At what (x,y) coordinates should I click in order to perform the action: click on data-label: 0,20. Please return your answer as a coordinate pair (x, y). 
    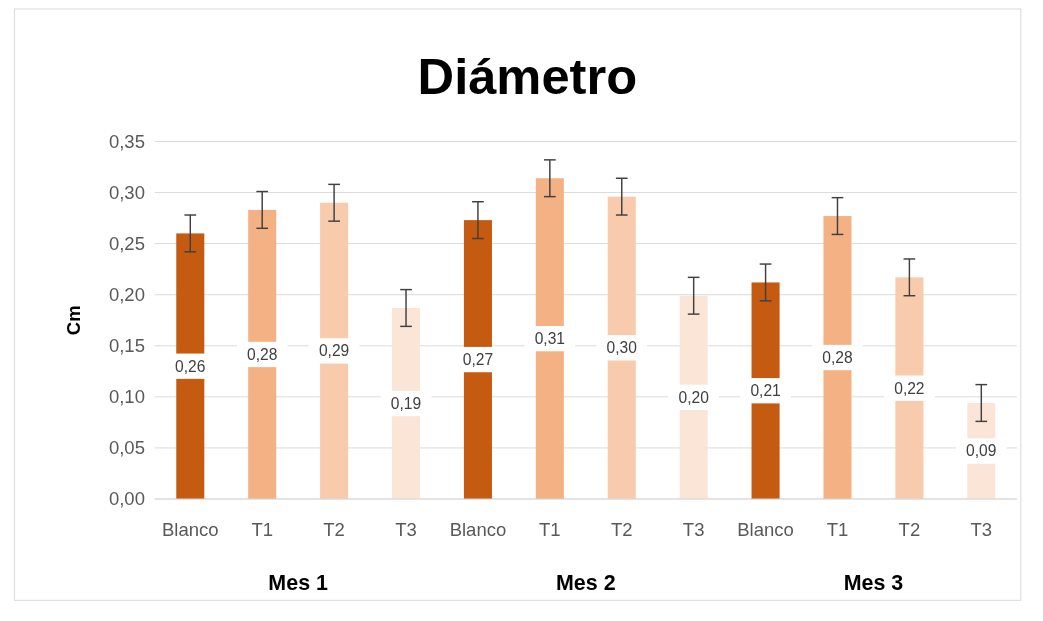
    Looking at the image, I should click on (694, 397).